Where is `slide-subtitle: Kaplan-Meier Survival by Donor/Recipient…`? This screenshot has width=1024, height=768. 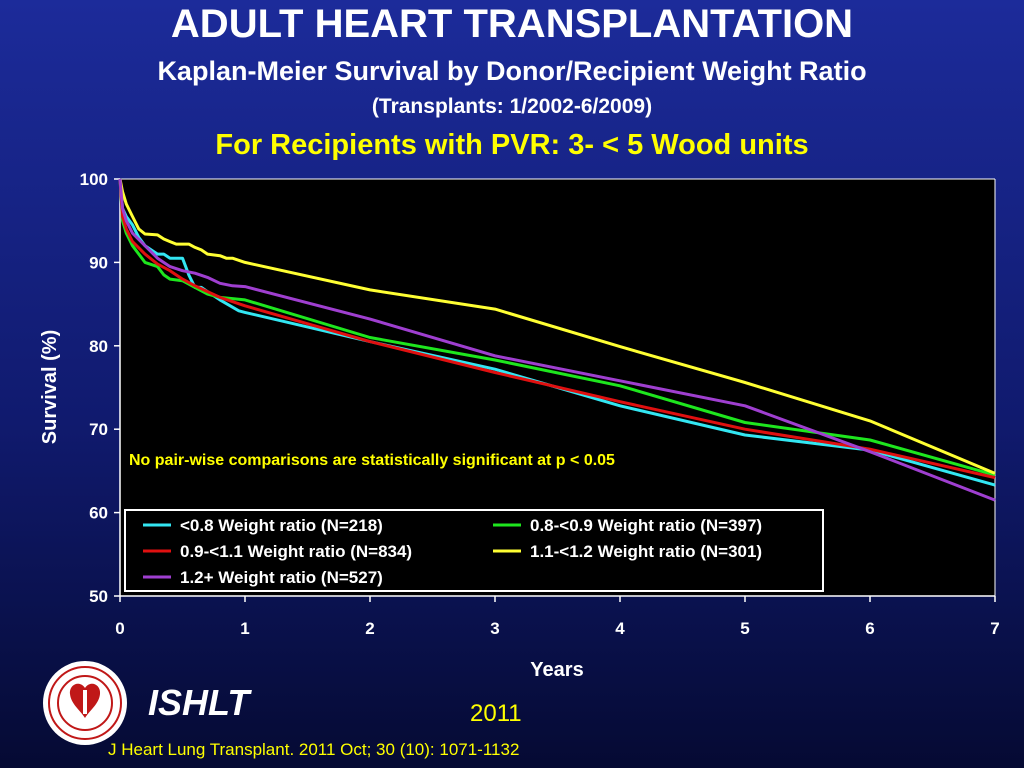 slide-subtitle: Kaplan-Meier Survival by Donor/Recipient… is located at coordinates (512, 71).